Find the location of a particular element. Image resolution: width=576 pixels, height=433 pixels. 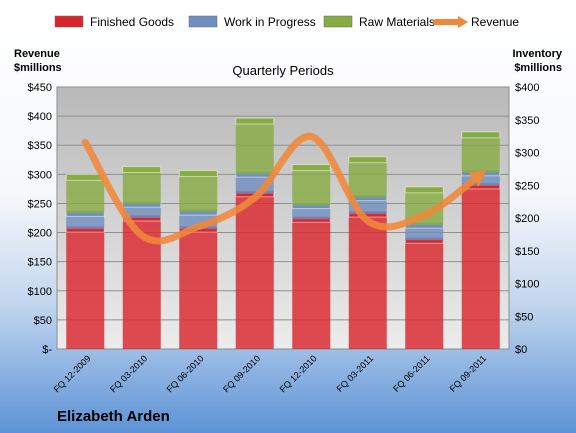

legend-label: Work in Progress is located at coordinates (270, 22).